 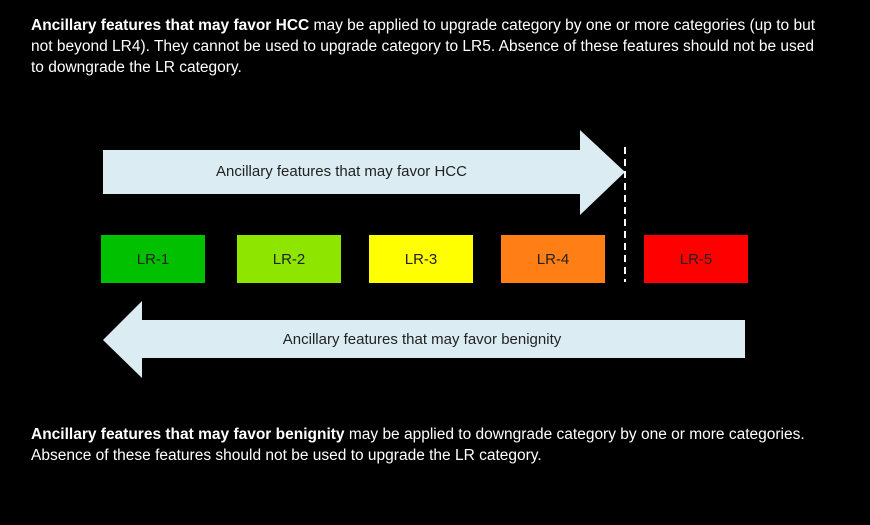 I want to click on lr-2-box: LR-2, so click(x=289, y=259).